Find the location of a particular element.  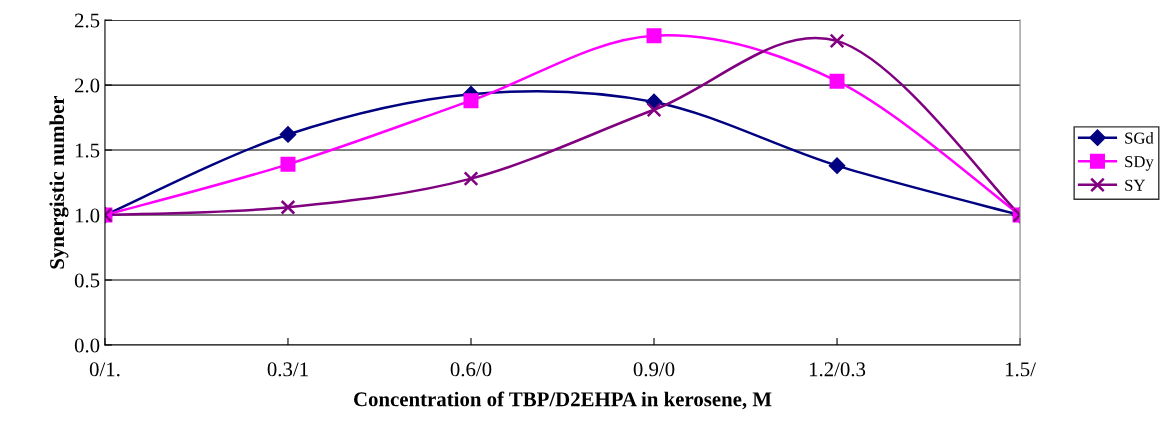

y-tick-label: 1.5 is located at coordinates (87, 150).